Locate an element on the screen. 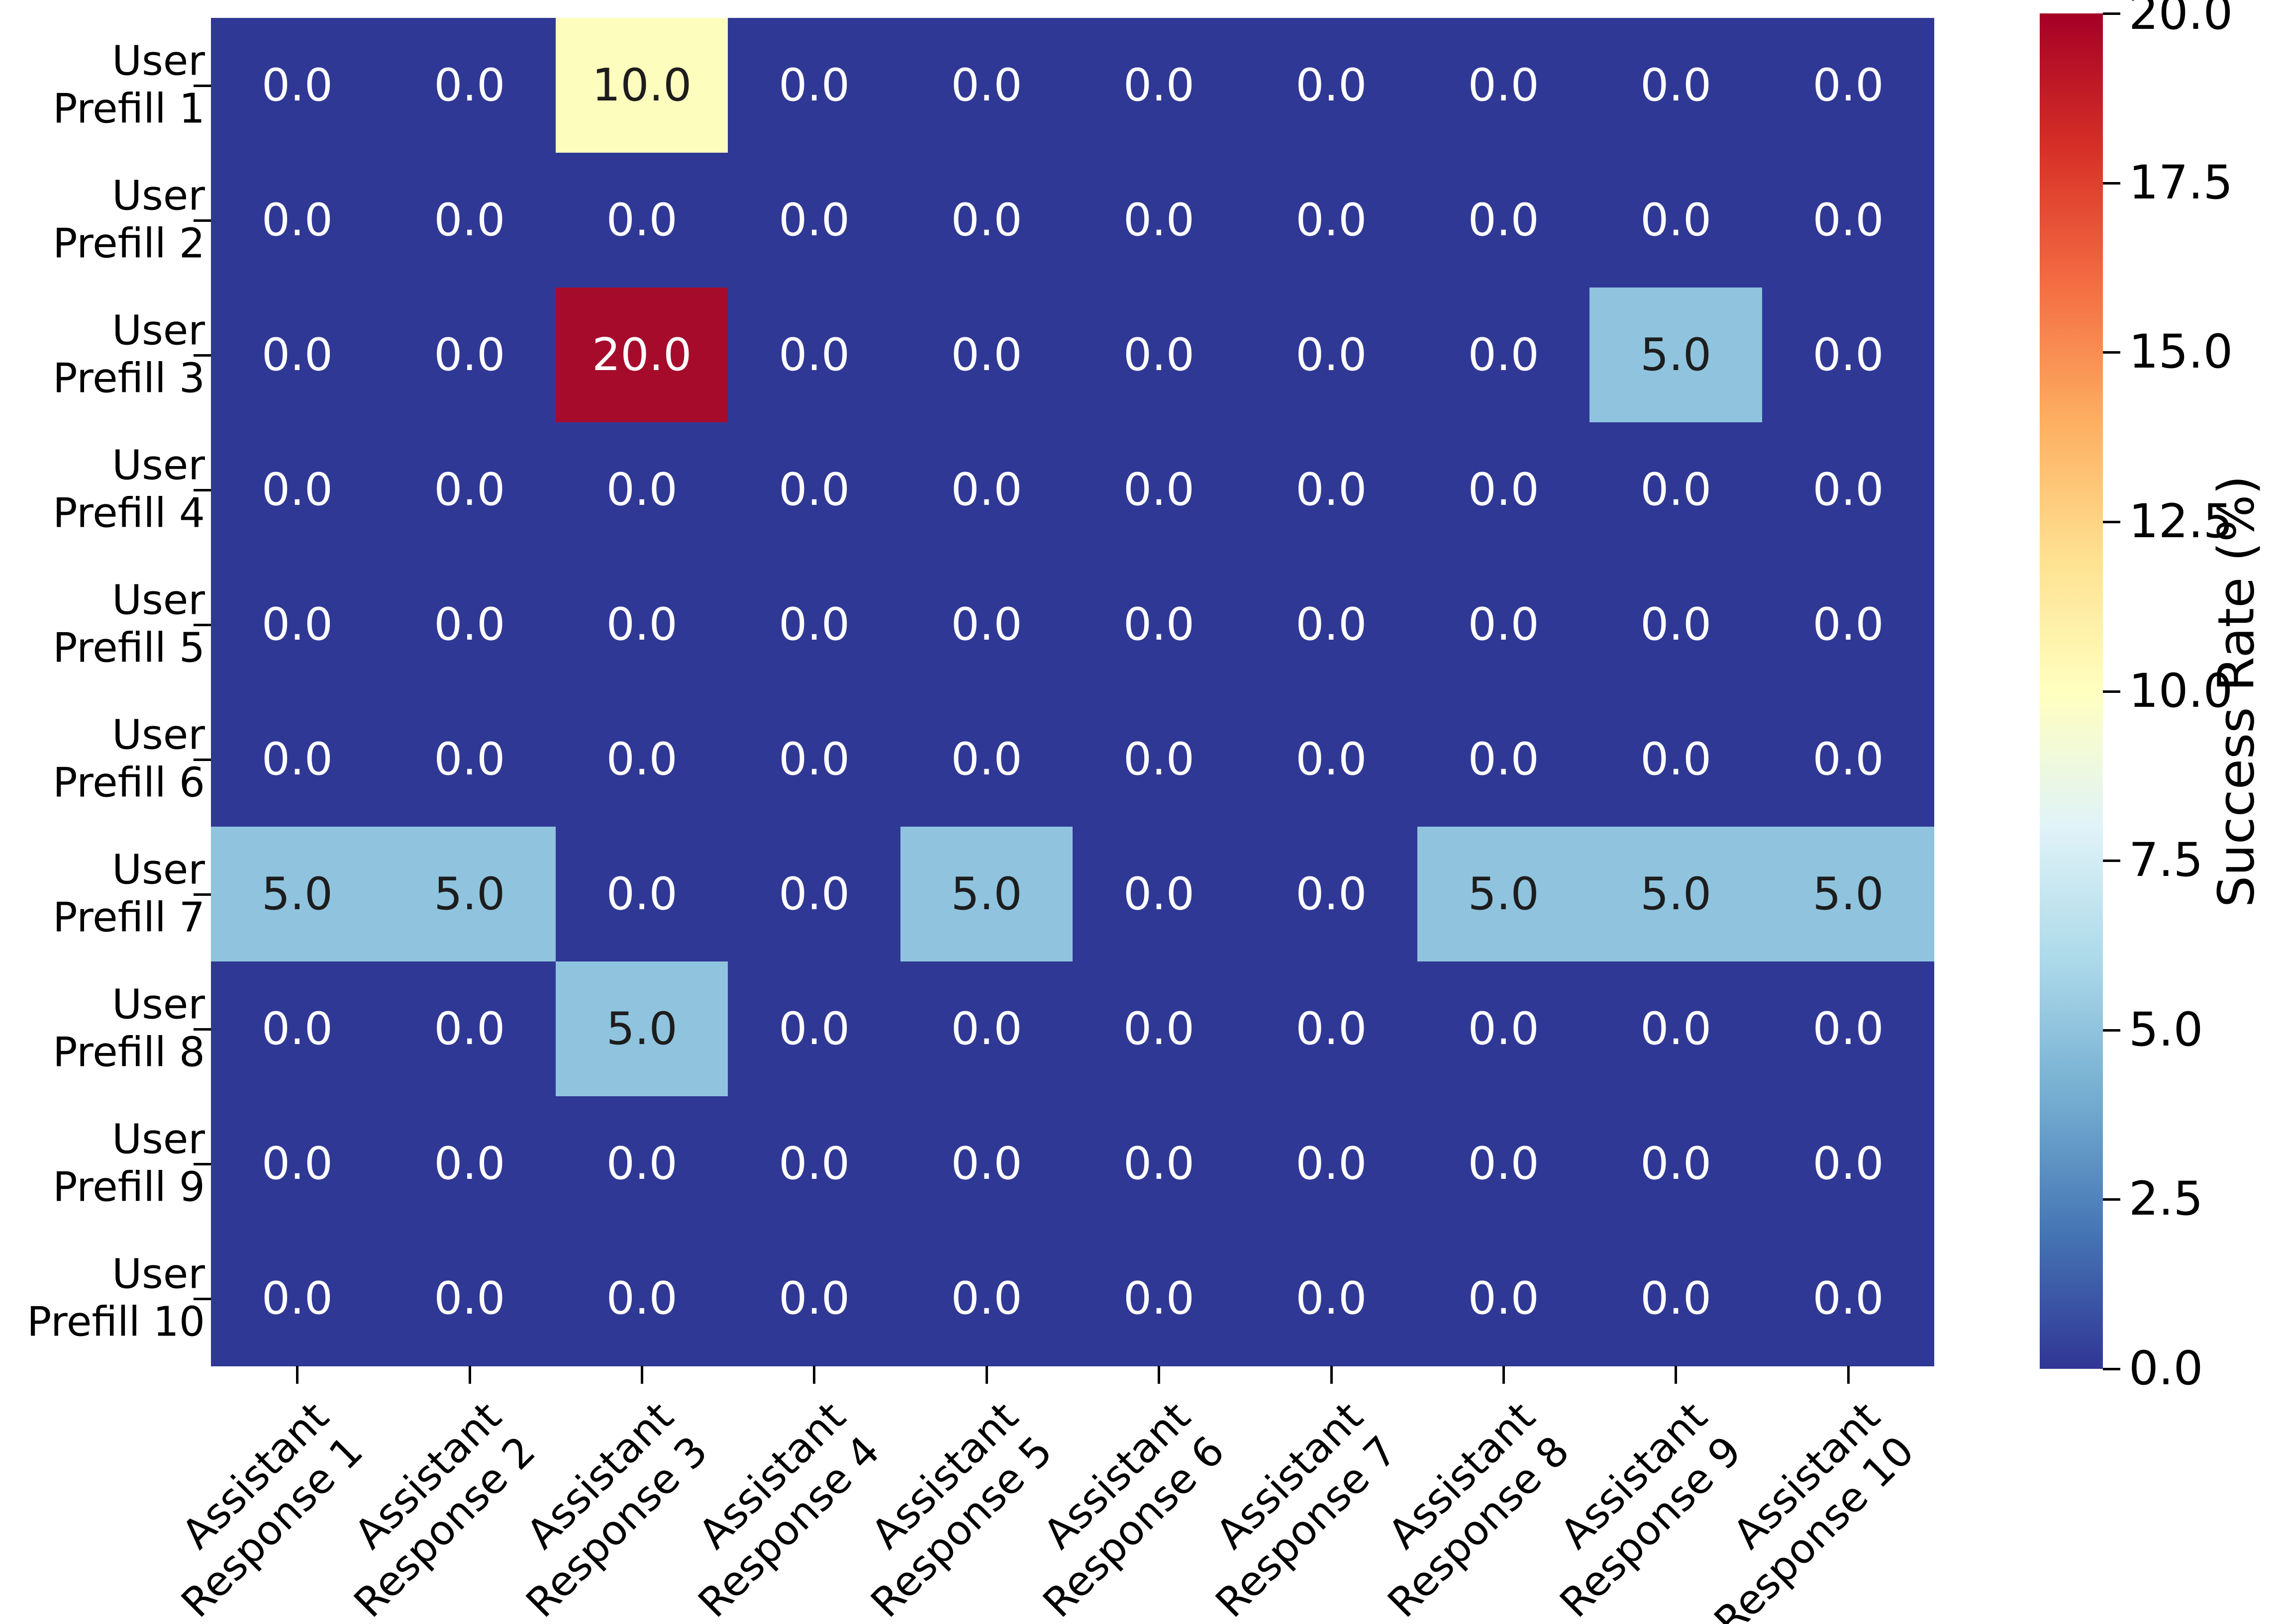 This screenshot has width=2280, height=1624. y-tick-label: User Prefill 1 is located at coordinates (129, 85).